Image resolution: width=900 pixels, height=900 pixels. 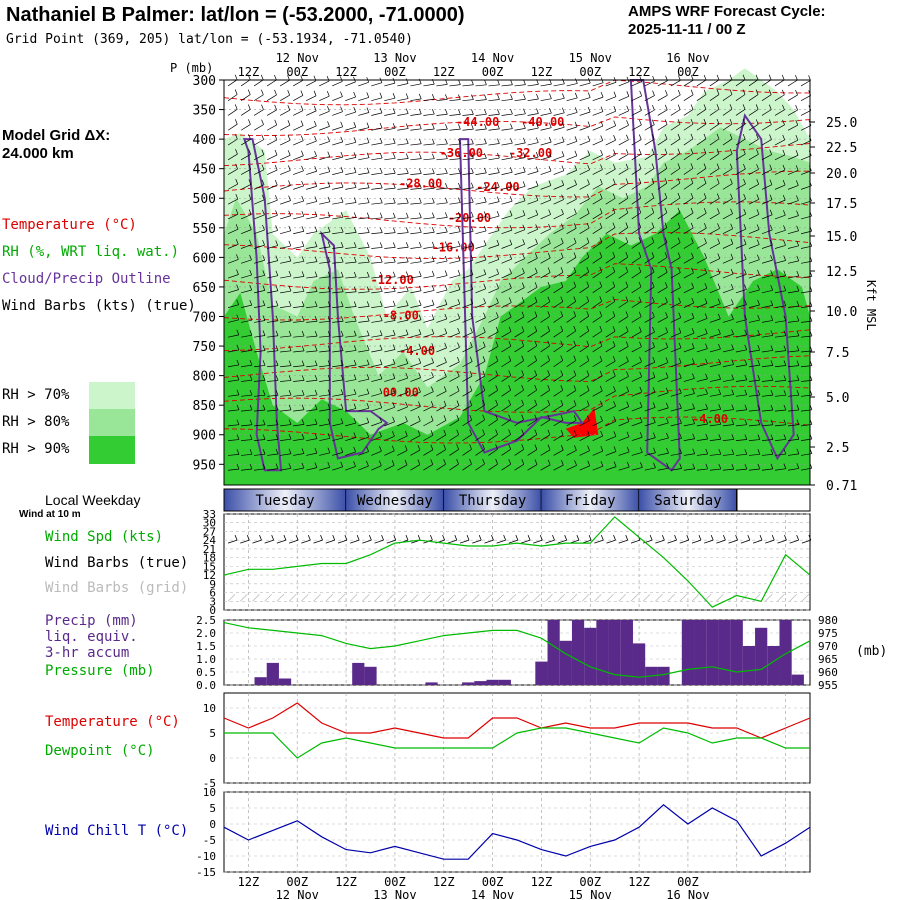 I want to click on wind-speed-tick-label: 9, so click(x=212, y=584).